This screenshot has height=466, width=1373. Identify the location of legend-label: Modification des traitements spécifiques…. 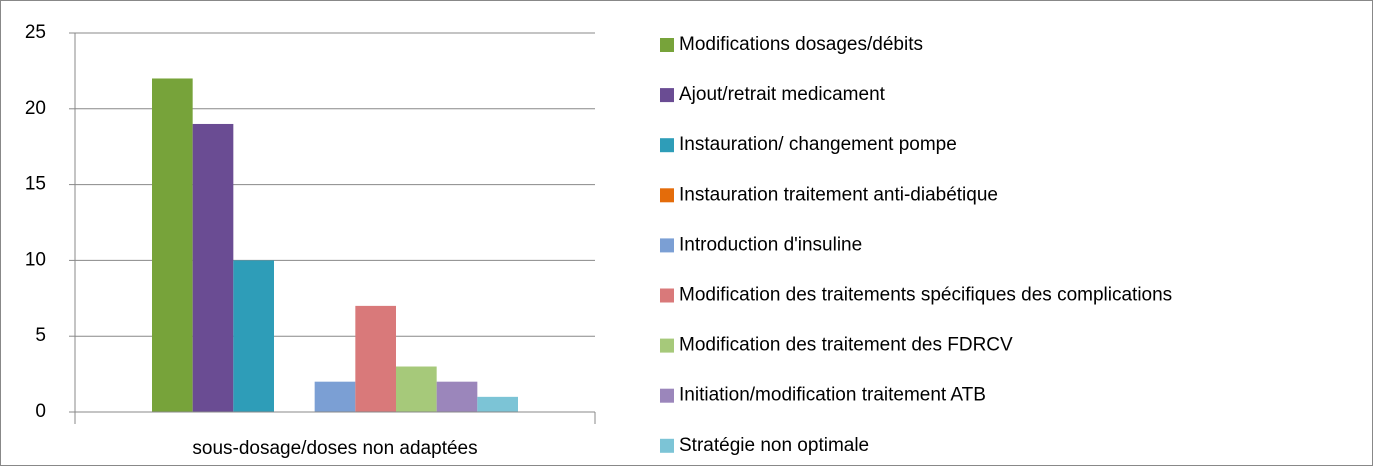
(925, 295).